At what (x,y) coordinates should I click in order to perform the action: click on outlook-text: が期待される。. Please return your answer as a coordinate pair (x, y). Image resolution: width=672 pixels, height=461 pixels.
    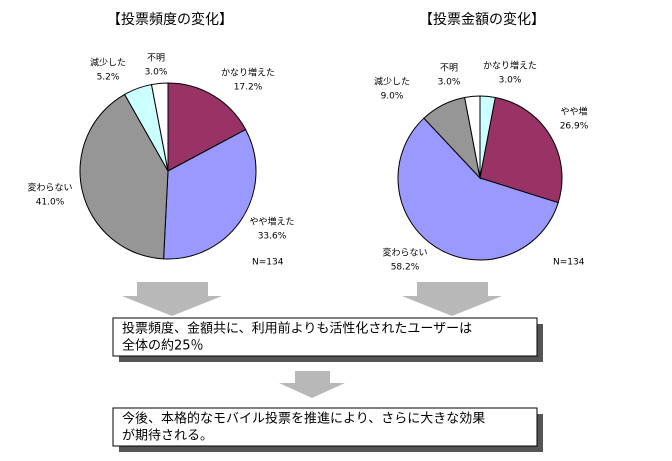
    Looking at the image, I should click on (167, 436).